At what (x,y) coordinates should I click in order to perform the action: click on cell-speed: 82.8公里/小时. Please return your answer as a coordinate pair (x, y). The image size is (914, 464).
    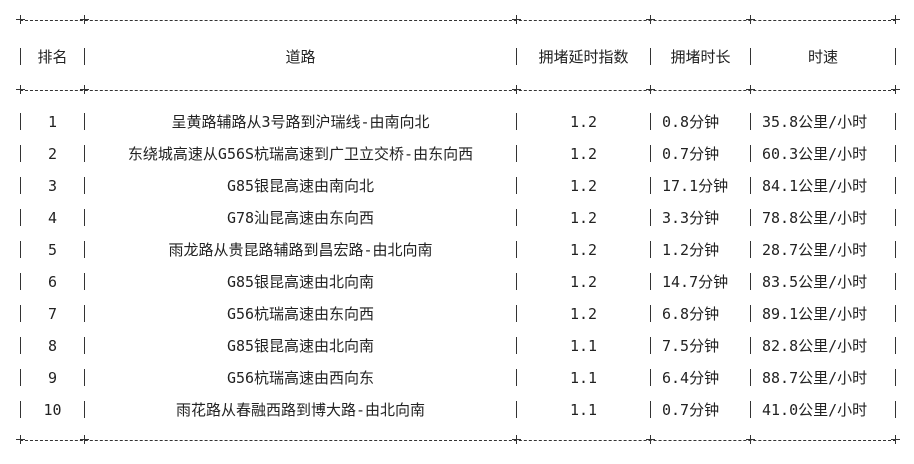
    Looking at the image, I should click on (815, 346).